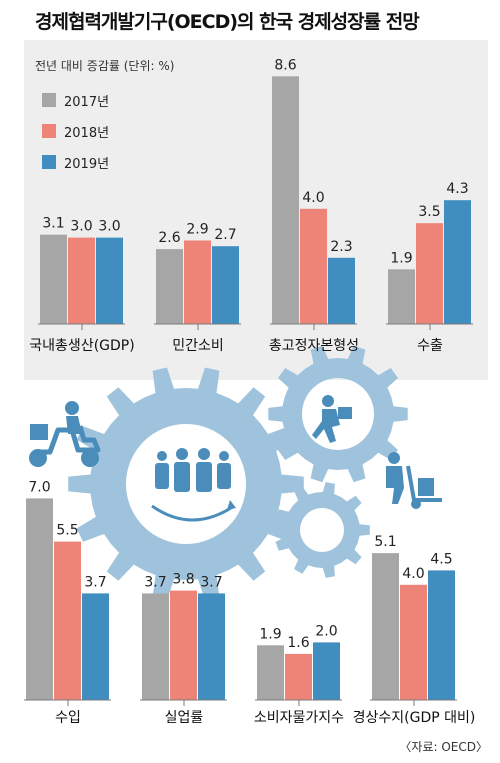  Describe the element at coordinates (385, 626) in the screenshot. I see `bar-2017년-경상수지(GDP 대비)` at that location.